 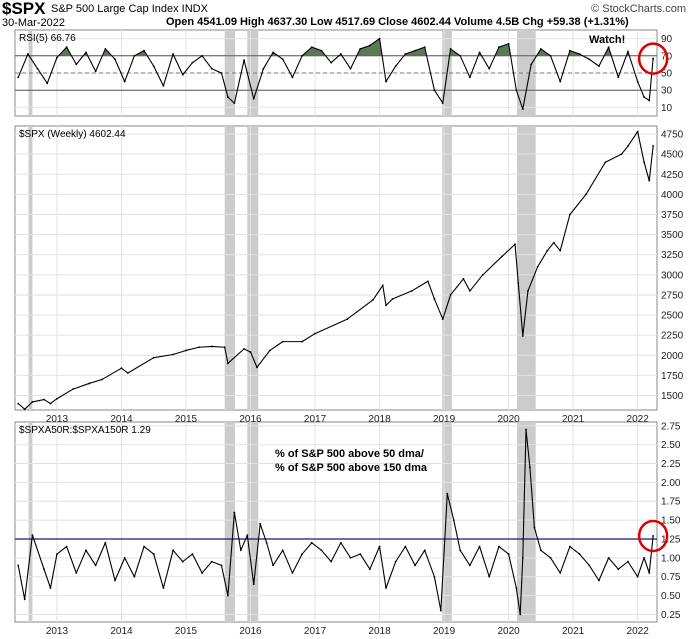 I want to click on ratio-y-tick-label: 1.50, so click(x=671, y=521).